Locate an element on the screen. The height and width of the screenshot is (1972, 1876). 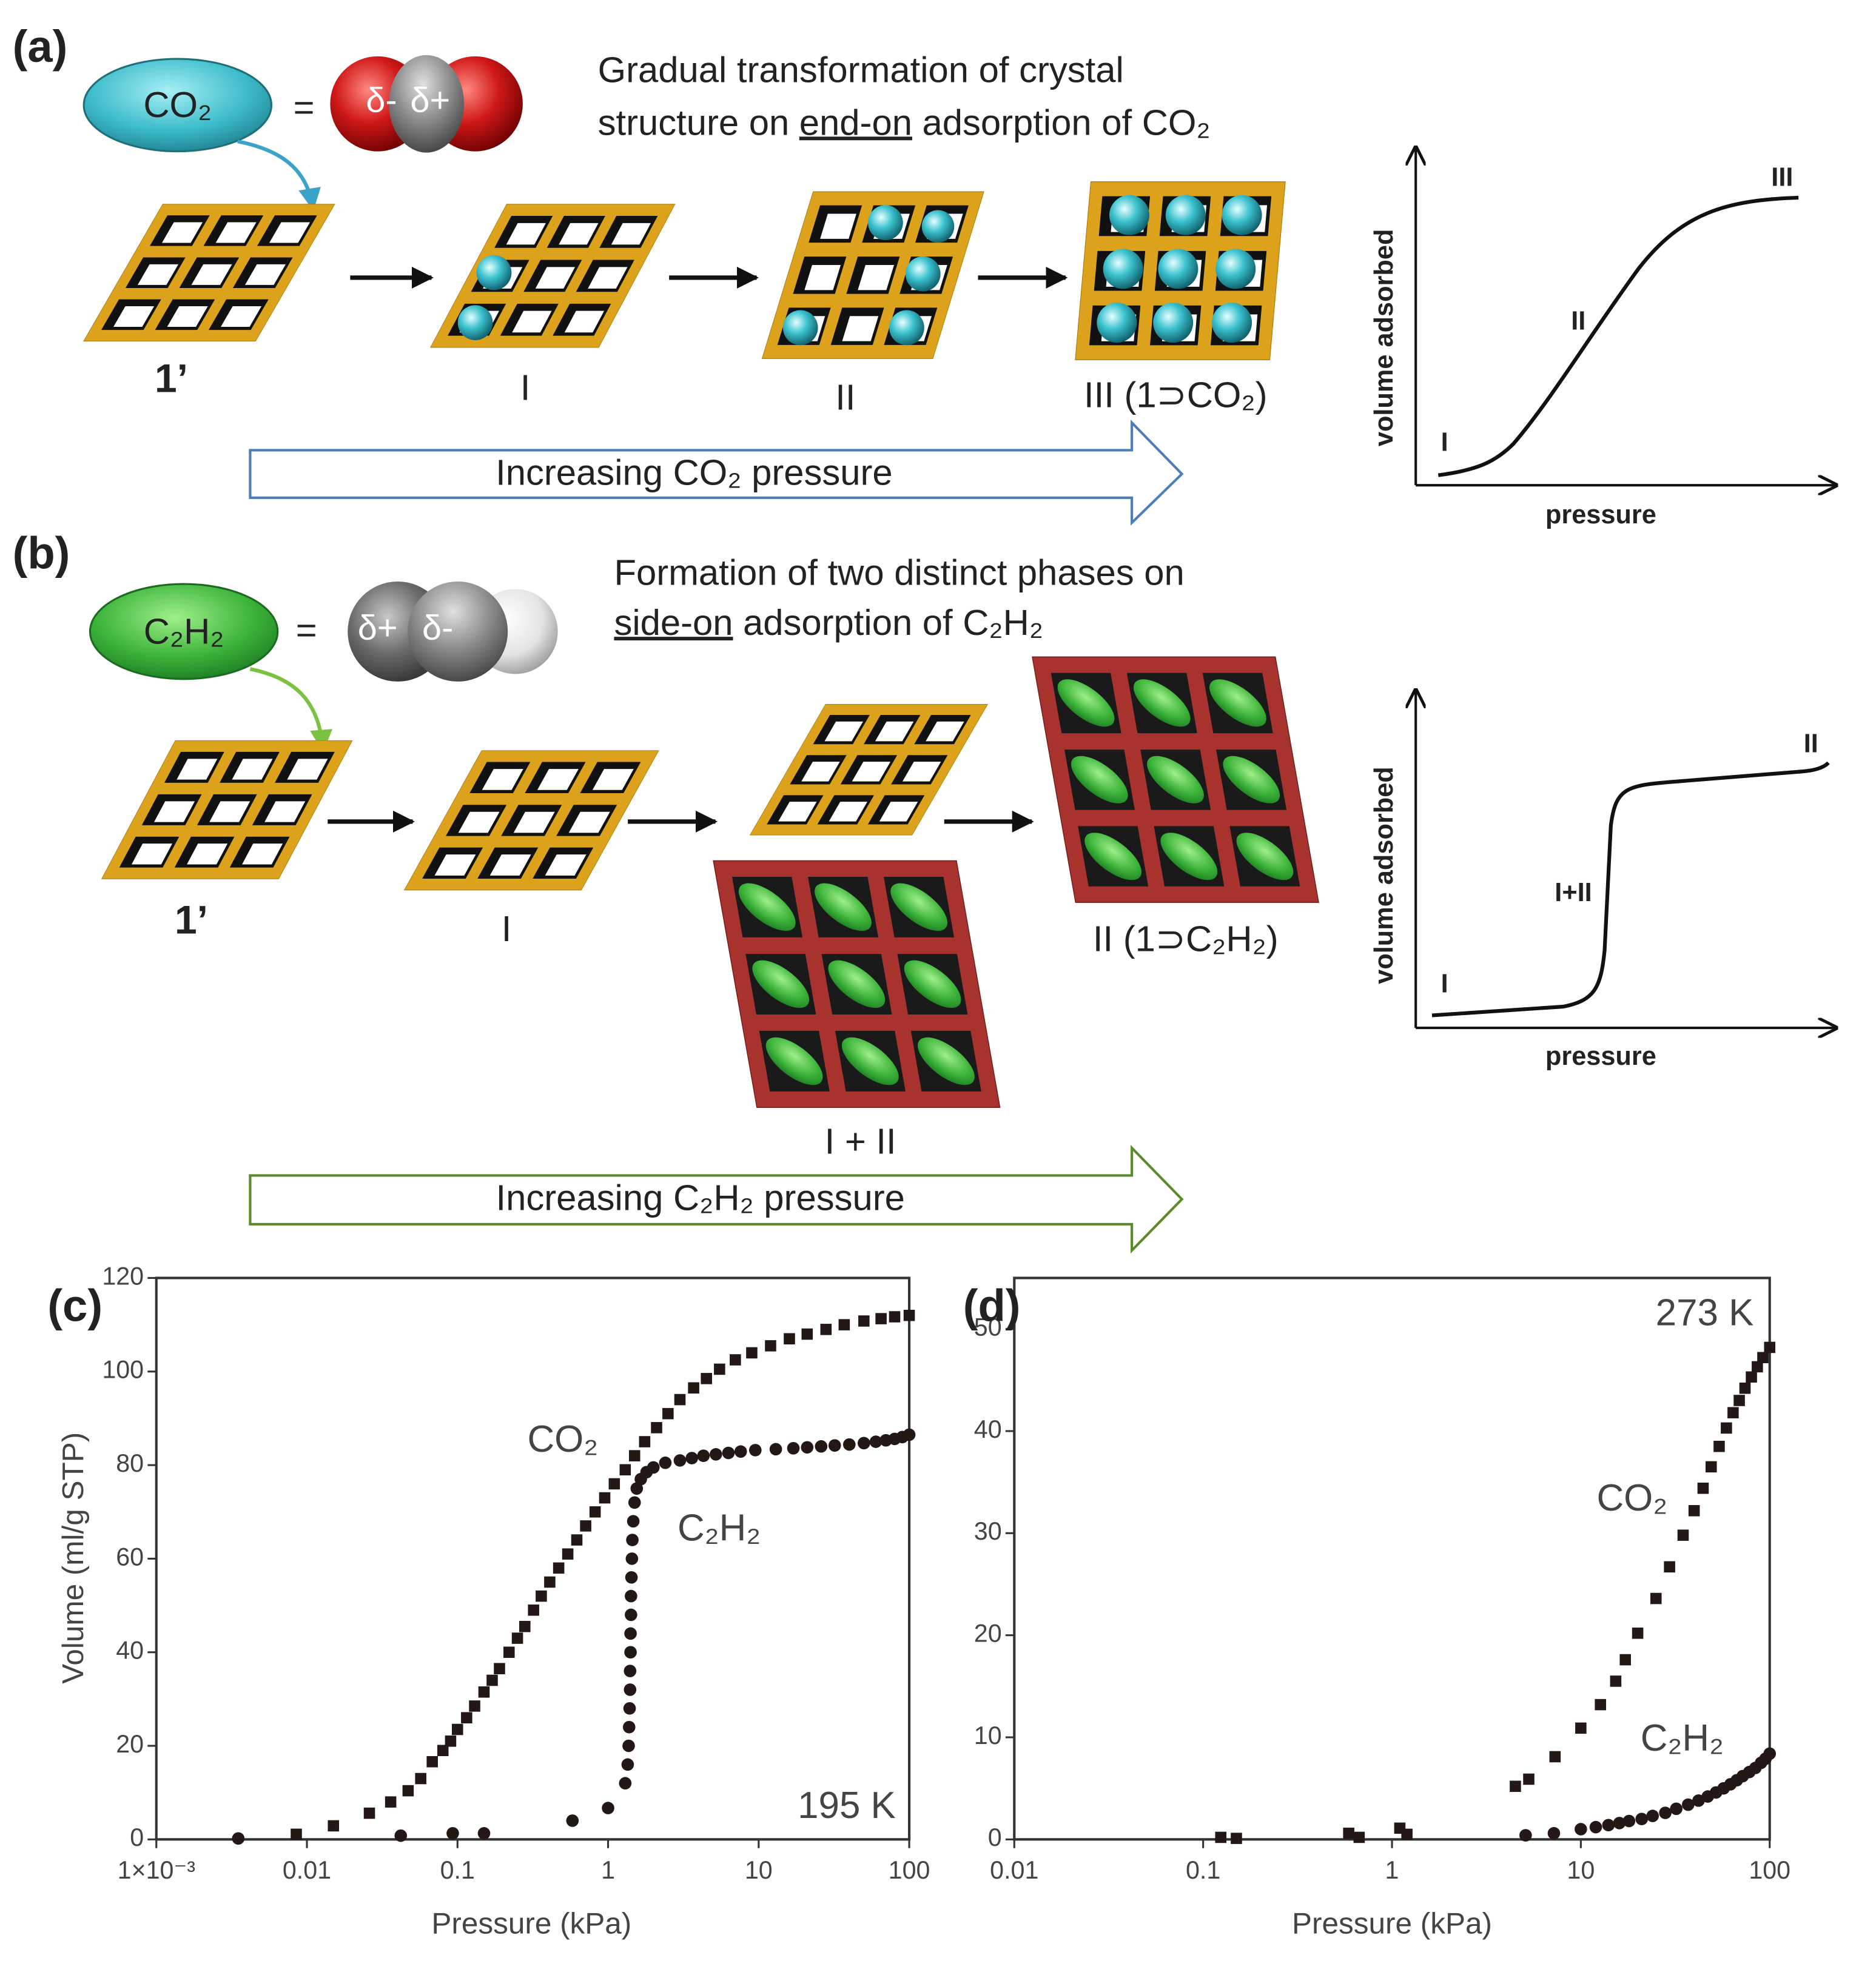
sketch-isotherm: volume adsorbed pressure I II III is located at coordinates (1603, 338).